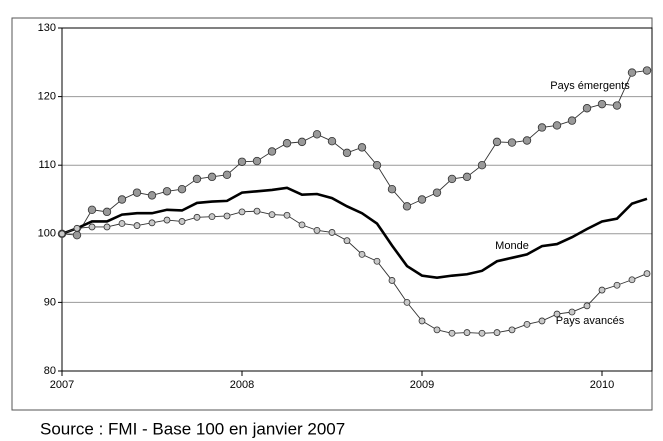 This screenshot has width=663, height=441. I want to click on x-tick-label: 2009, so click(422, 385).